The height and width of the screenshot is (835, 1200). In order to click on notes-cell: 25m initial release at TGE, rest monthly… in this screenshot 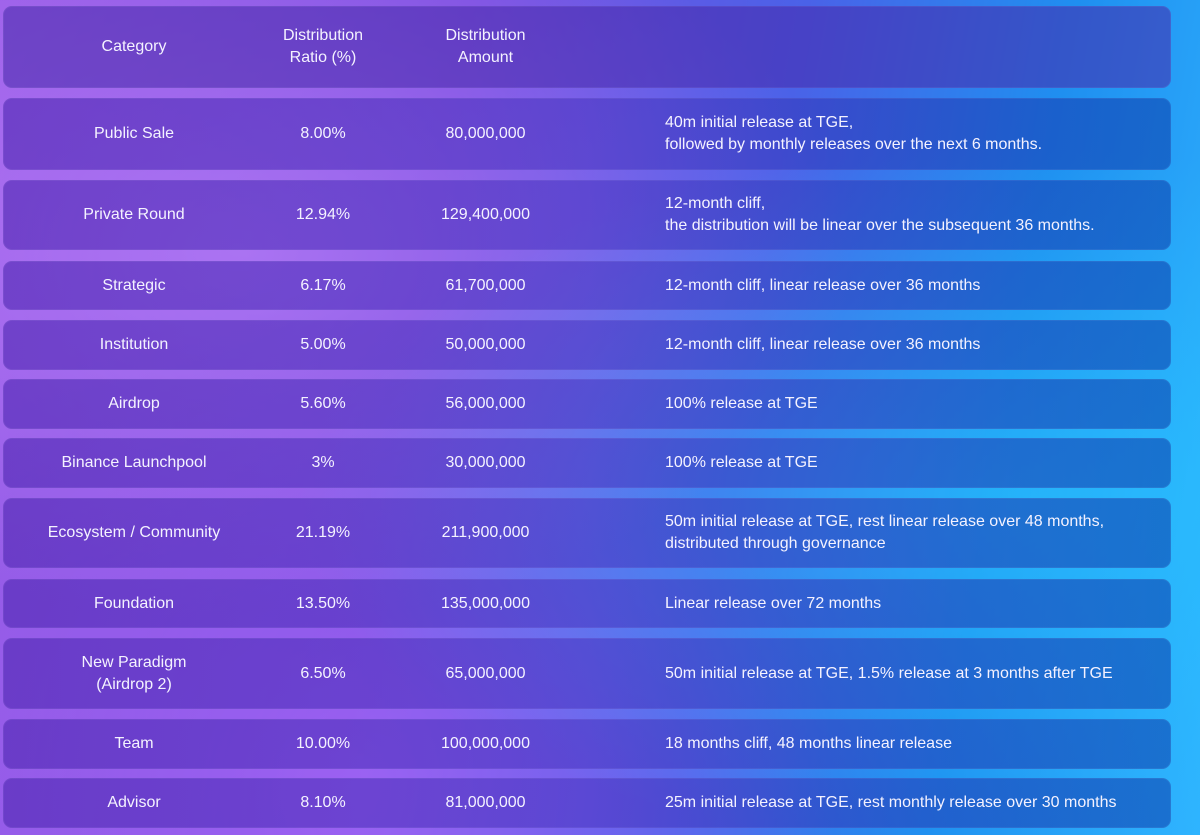, I will do `click(891, 802)`.